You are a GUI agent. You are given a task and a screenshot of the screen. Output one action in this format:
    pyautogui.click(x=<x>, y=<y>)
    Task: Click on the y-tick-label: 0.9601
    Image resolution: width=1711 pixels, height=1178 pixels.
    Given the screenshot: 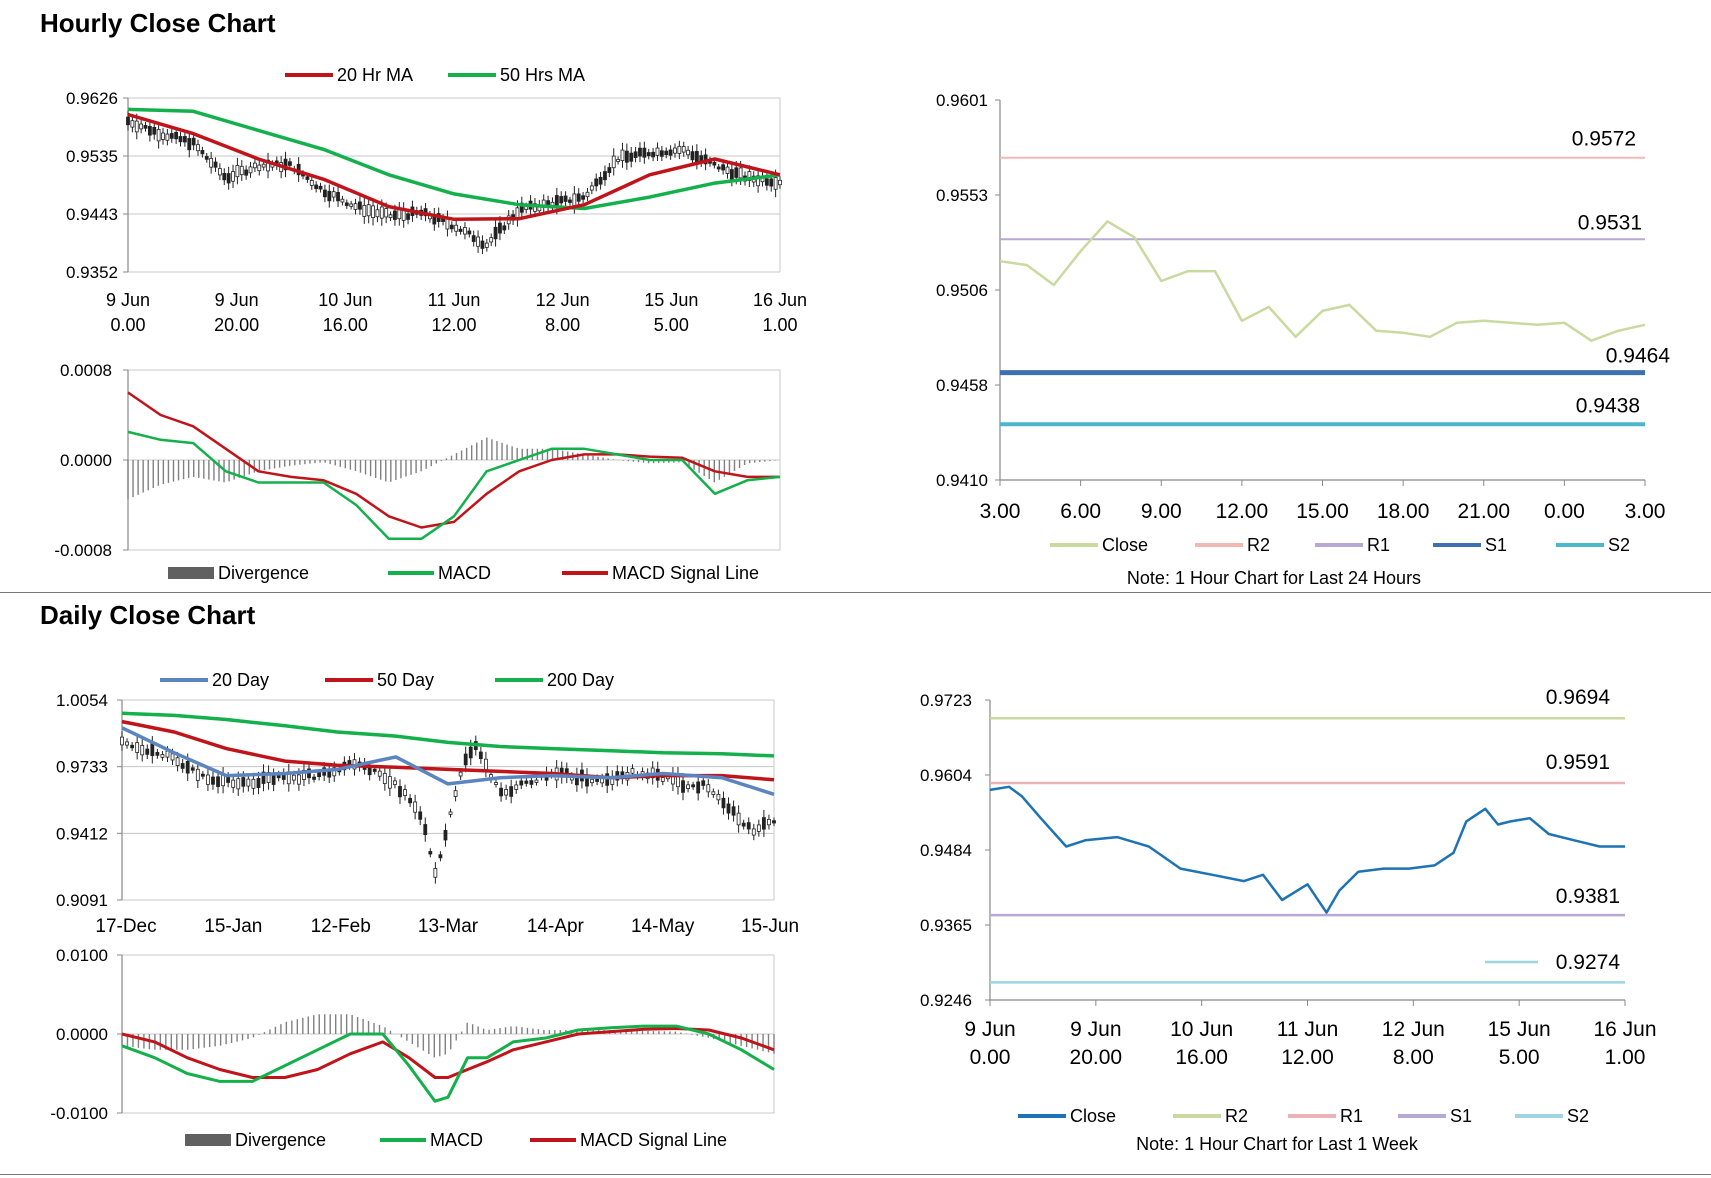 What is the action you would take?
    pyautogui.click(x=962, y=100)
    